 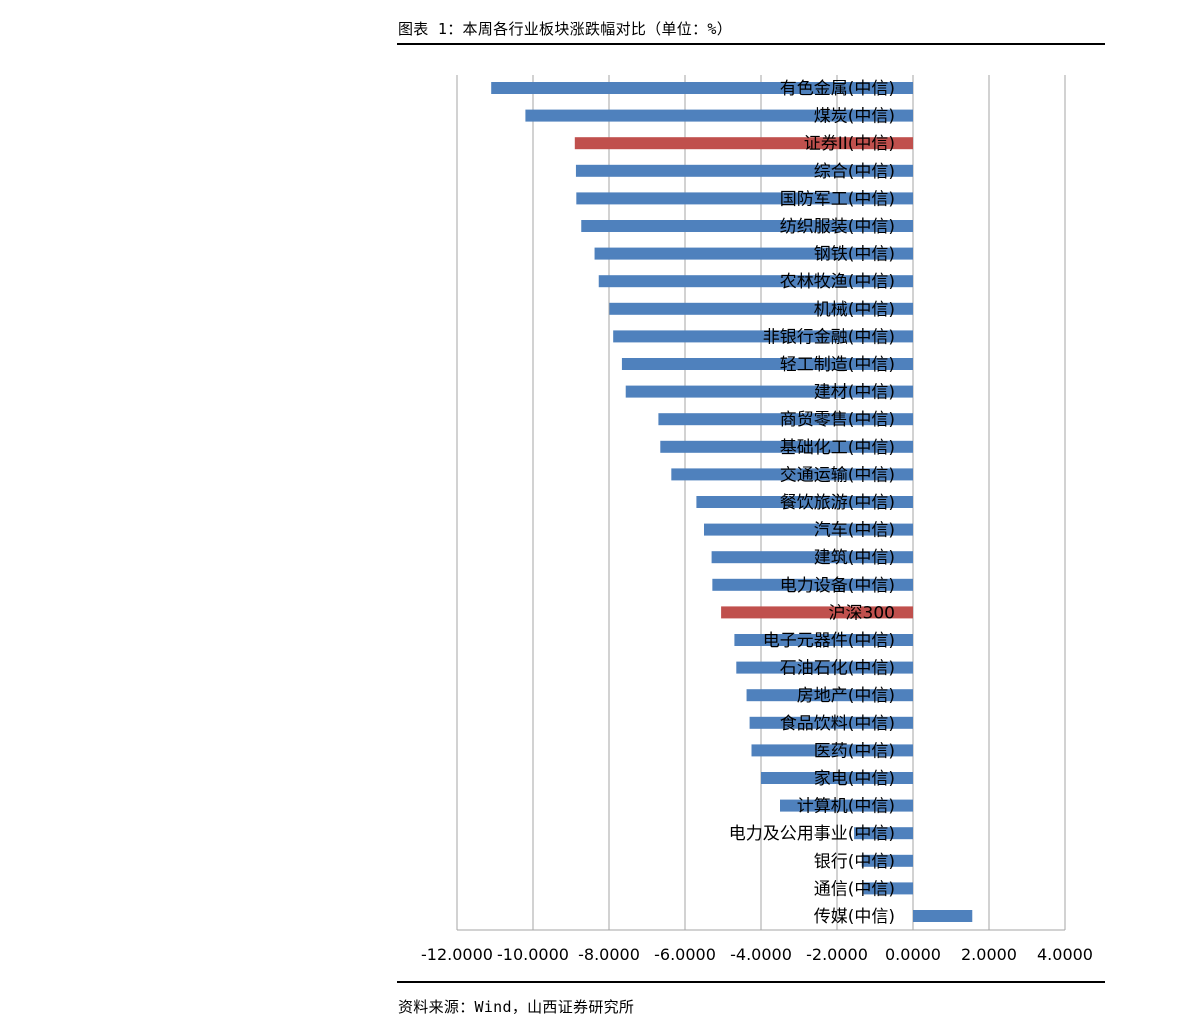 What do you see at coordinates (751, 982) in the screenshot?
I see `source-rule` at bounding box center [751, 982].